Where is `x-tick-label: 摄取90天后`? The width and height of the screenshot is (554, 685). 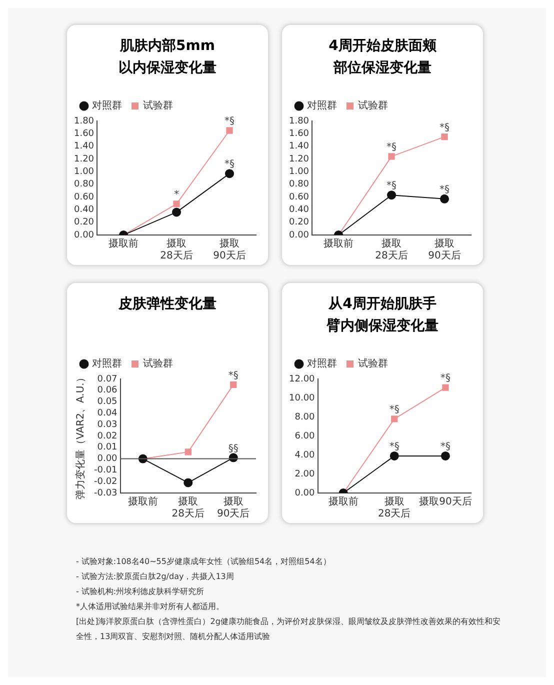 x-tick-label: 摄取90天后 is located at coordinates (445, 502).